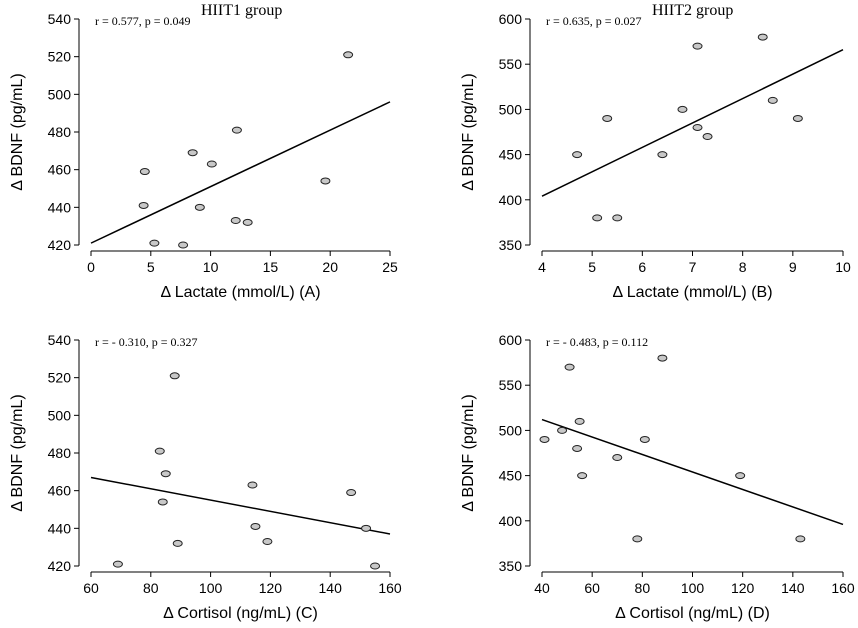  I want to click on y-tick-label: 440, so click(60, 207).